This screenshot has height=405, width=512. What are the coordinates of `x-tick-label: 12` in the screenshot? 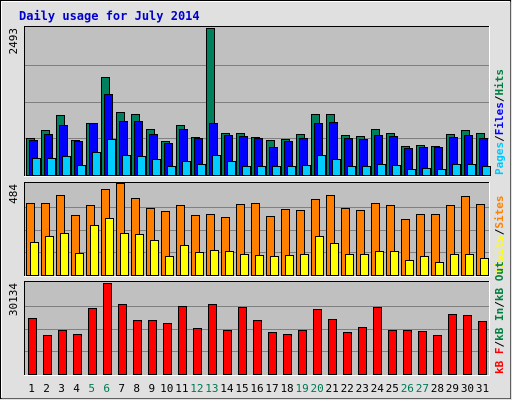 It's located at (196, 388).